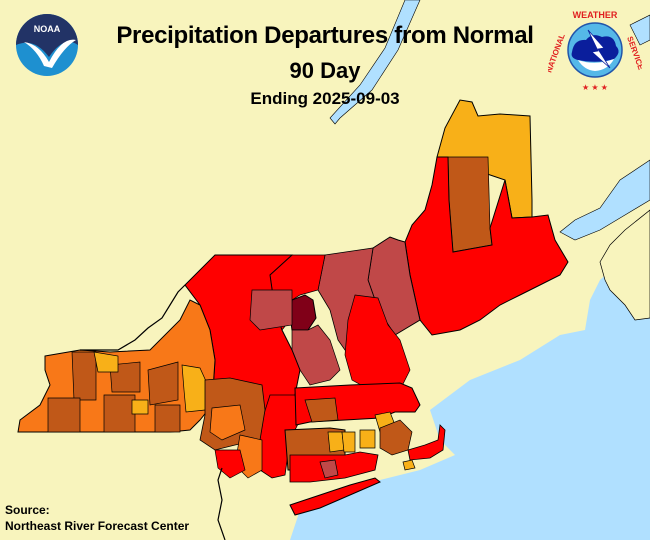 Image resolution: width=650 pixels, height=540 pixels. What do you see at coordinates (325, 35) in the screenshot?
I see `map-title: Precipitation Departures from Normal` at bounding box center [325, 35].